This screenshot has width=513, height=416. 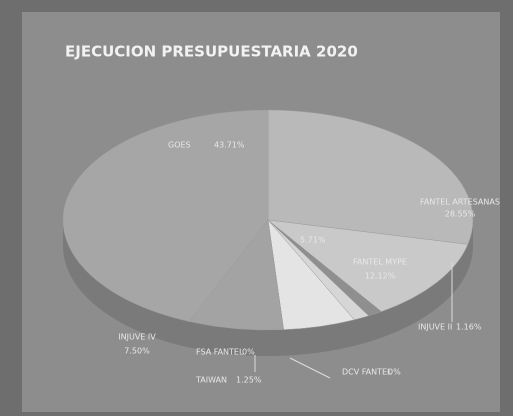 I want to click on slice-label: GOES, so click(x=179, y=145).